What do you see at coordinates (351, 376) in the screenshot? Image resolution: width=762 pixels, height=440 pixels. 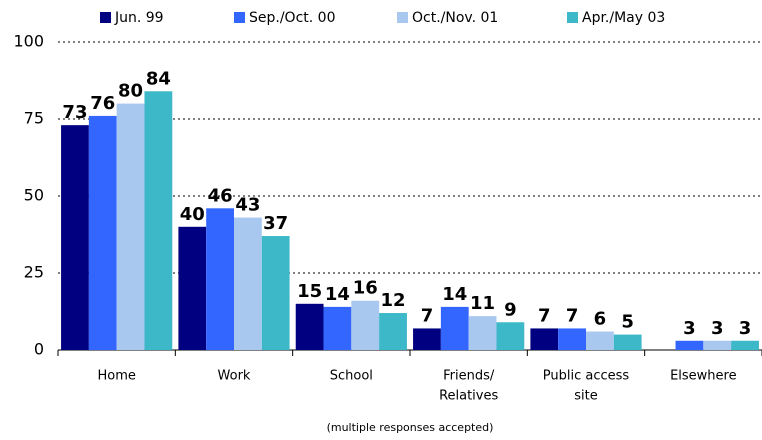 I see `x-tick-label: School` at bounding box center [351, 376].